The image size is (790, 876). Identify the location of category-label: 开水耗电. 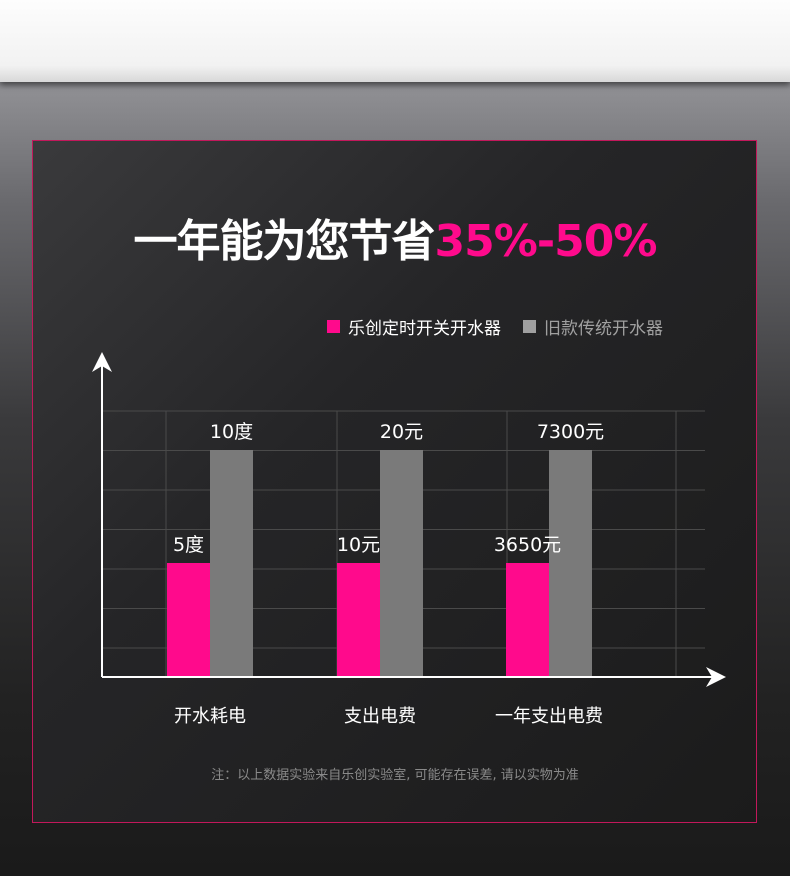
(210, 716).